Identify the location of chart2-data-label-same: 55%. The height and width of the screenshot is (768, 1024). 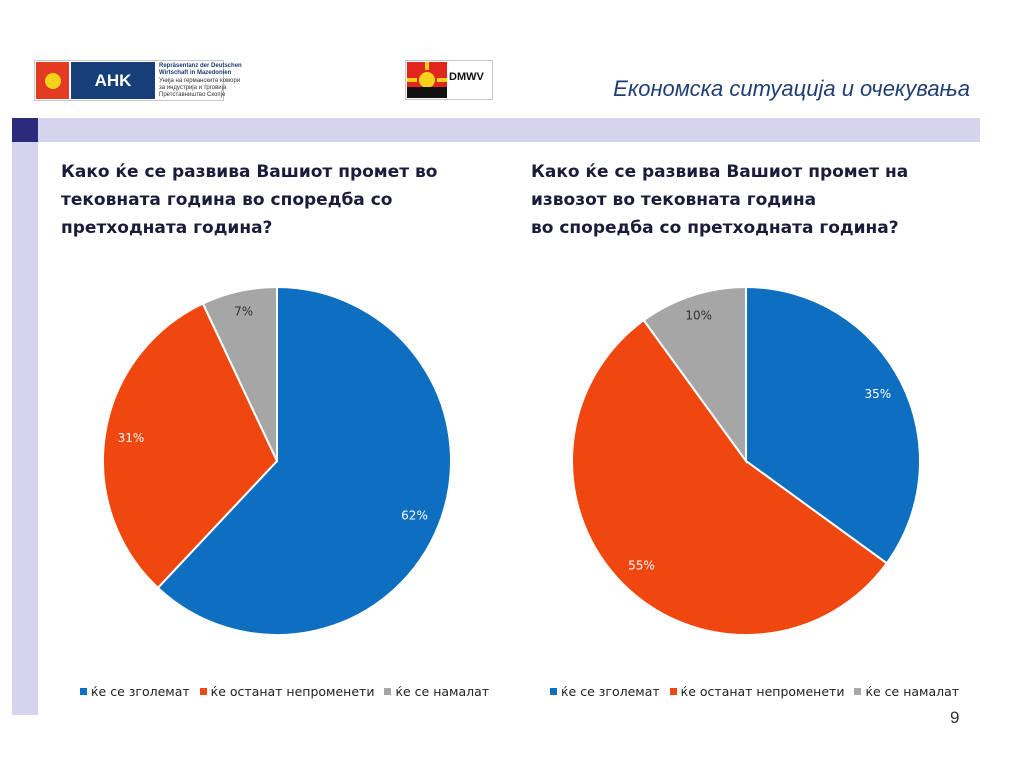
(641, 566).